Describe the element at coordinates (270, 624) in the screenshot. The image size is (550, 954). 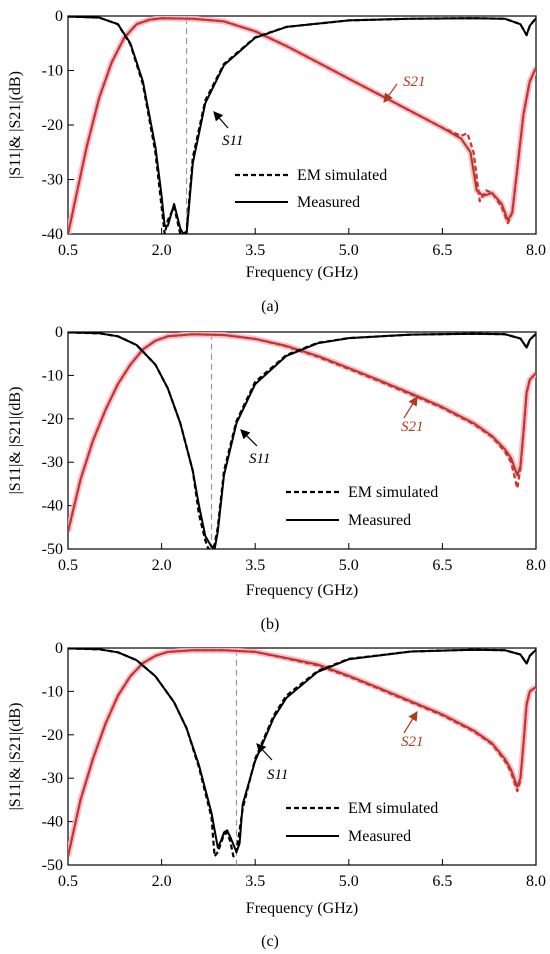
I see `panel-caption: (b)` at that location.